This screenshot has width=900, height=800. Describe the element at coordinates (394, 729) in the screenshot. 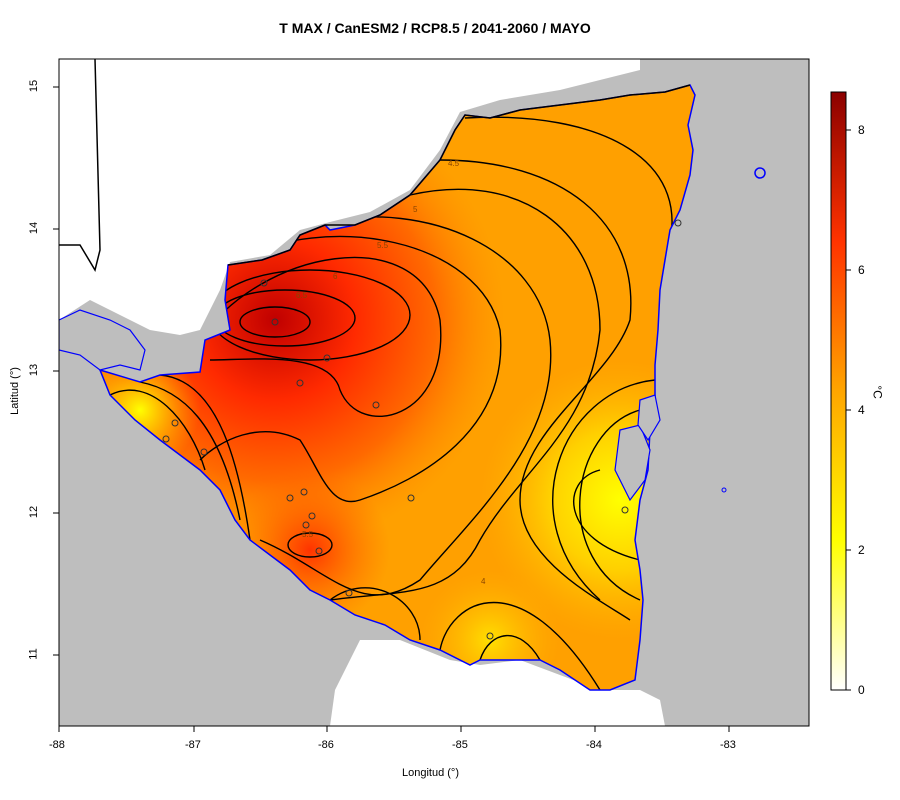

I see `x-ticks` at that location.